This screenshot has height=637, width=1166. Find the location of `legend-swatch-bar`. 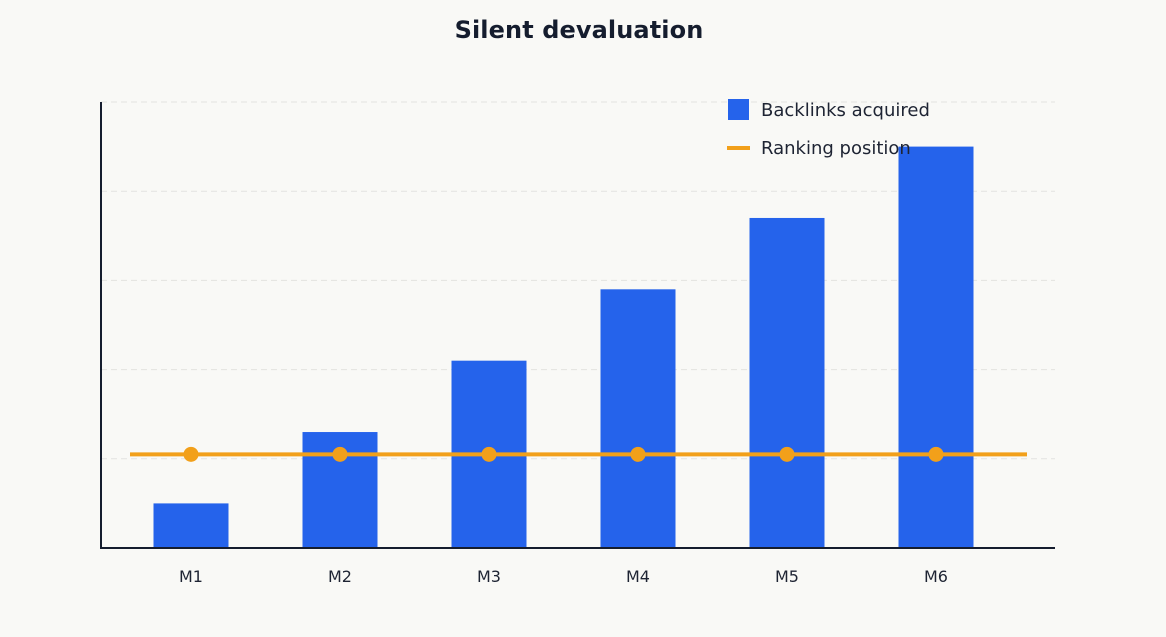

legend-swatch-bar is located at coordinates (738, 109).